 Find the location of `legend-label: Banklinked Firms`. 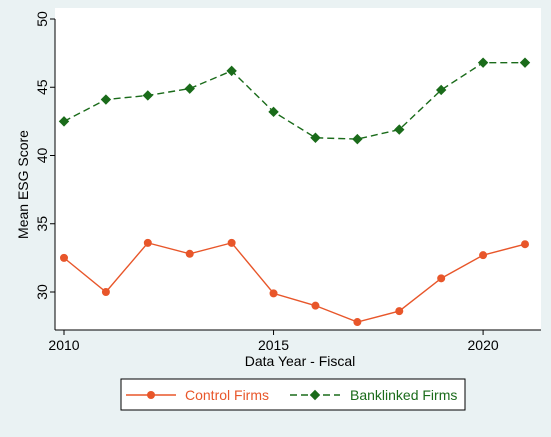

legend-label: Banklinked Firms is located at coordinates (403, 395).